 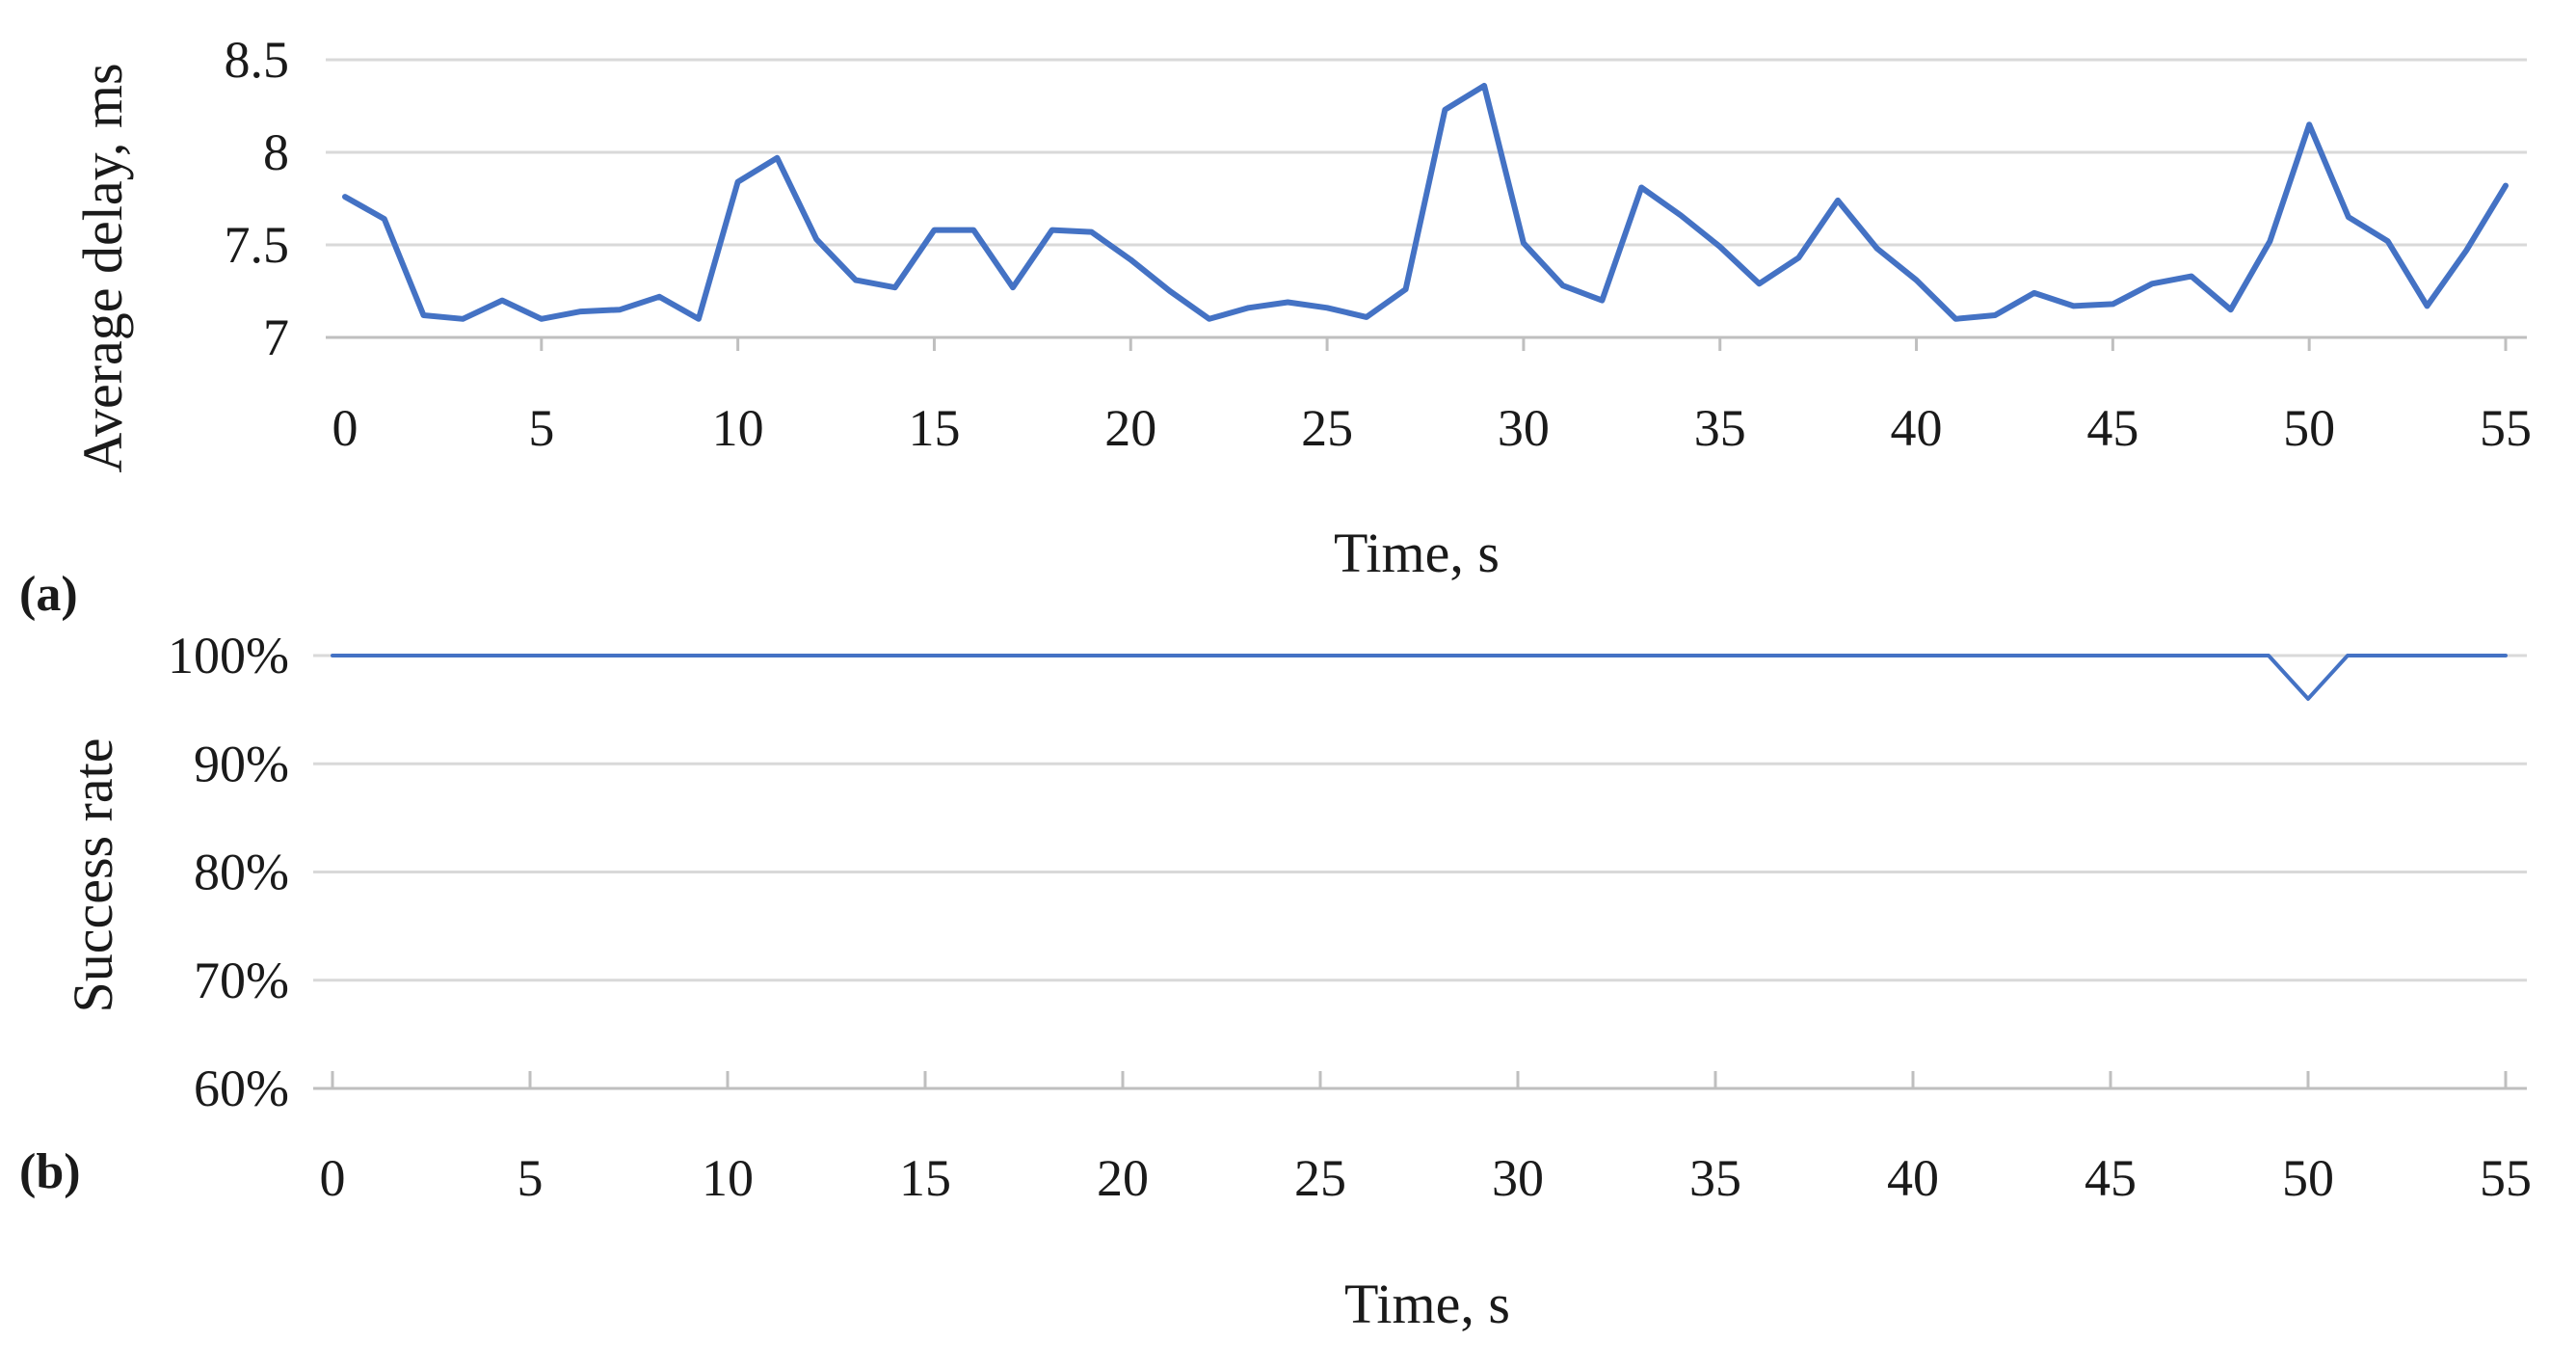 I want to click on y-tick-label: 80%, so click(x=241, y=872).